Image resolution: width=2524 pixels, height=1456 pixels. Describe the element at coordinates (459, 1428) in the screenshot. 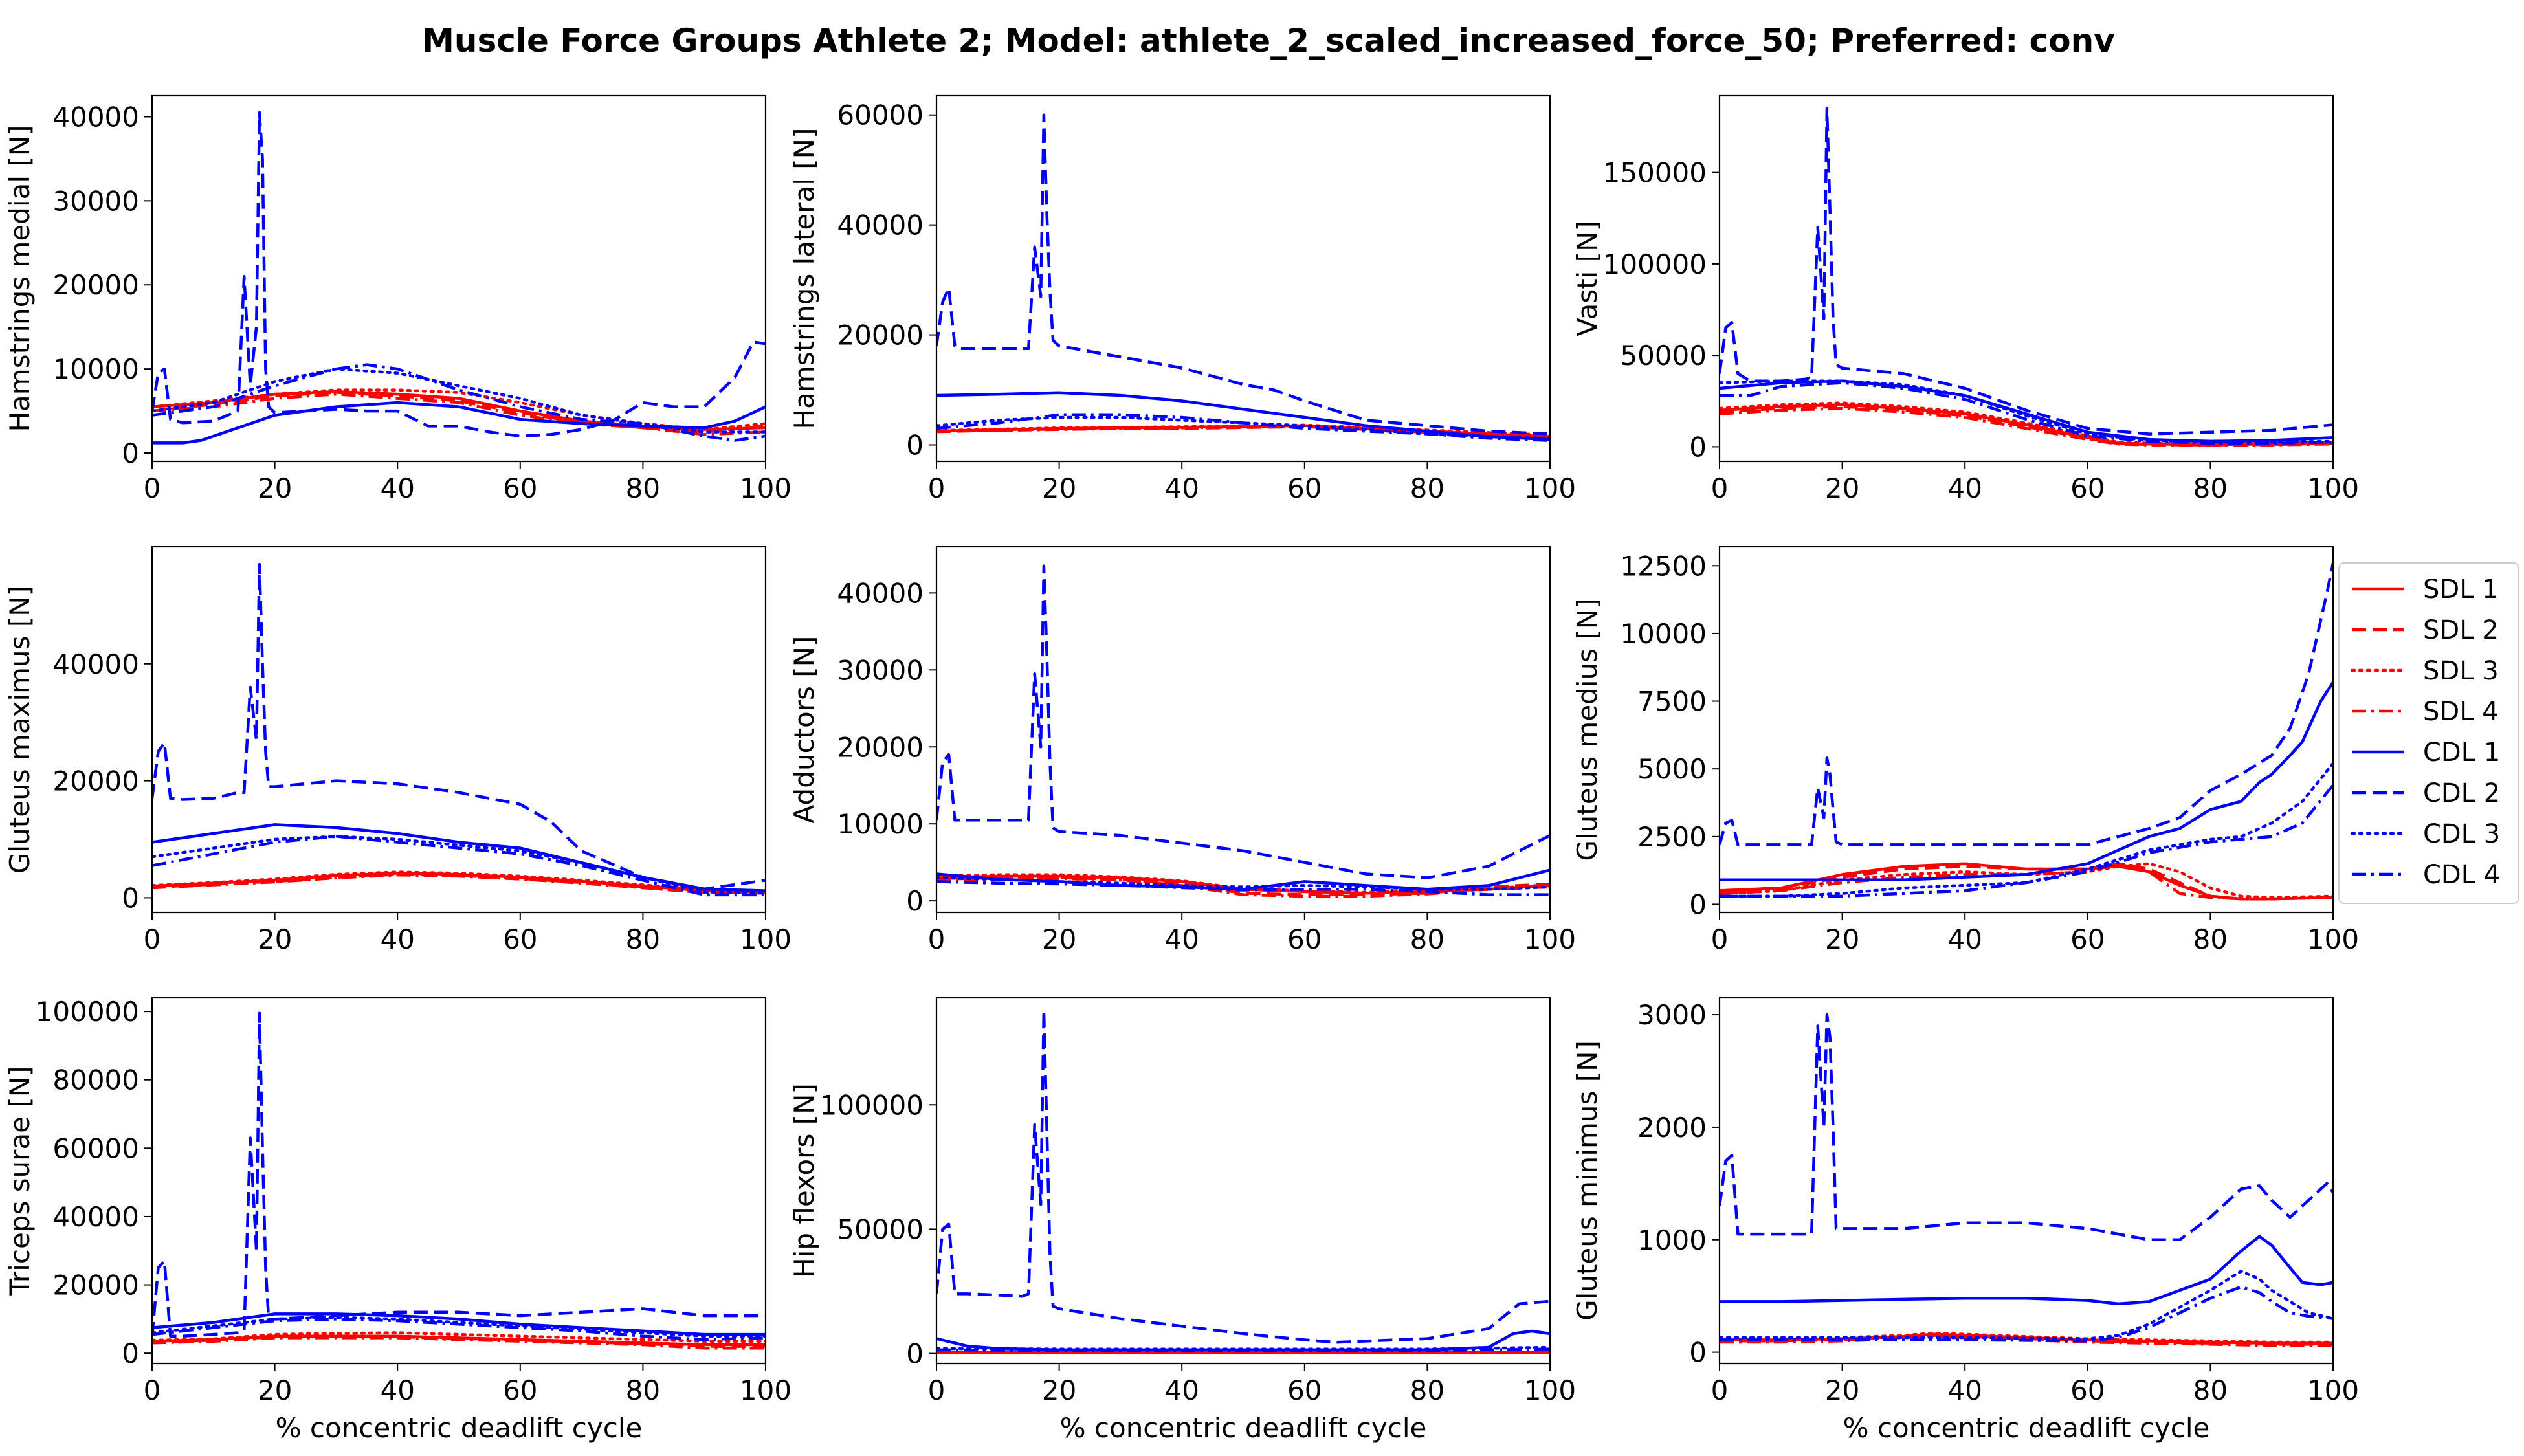

I see `x-axis-label: % concentric deadlift cycle` at that location.